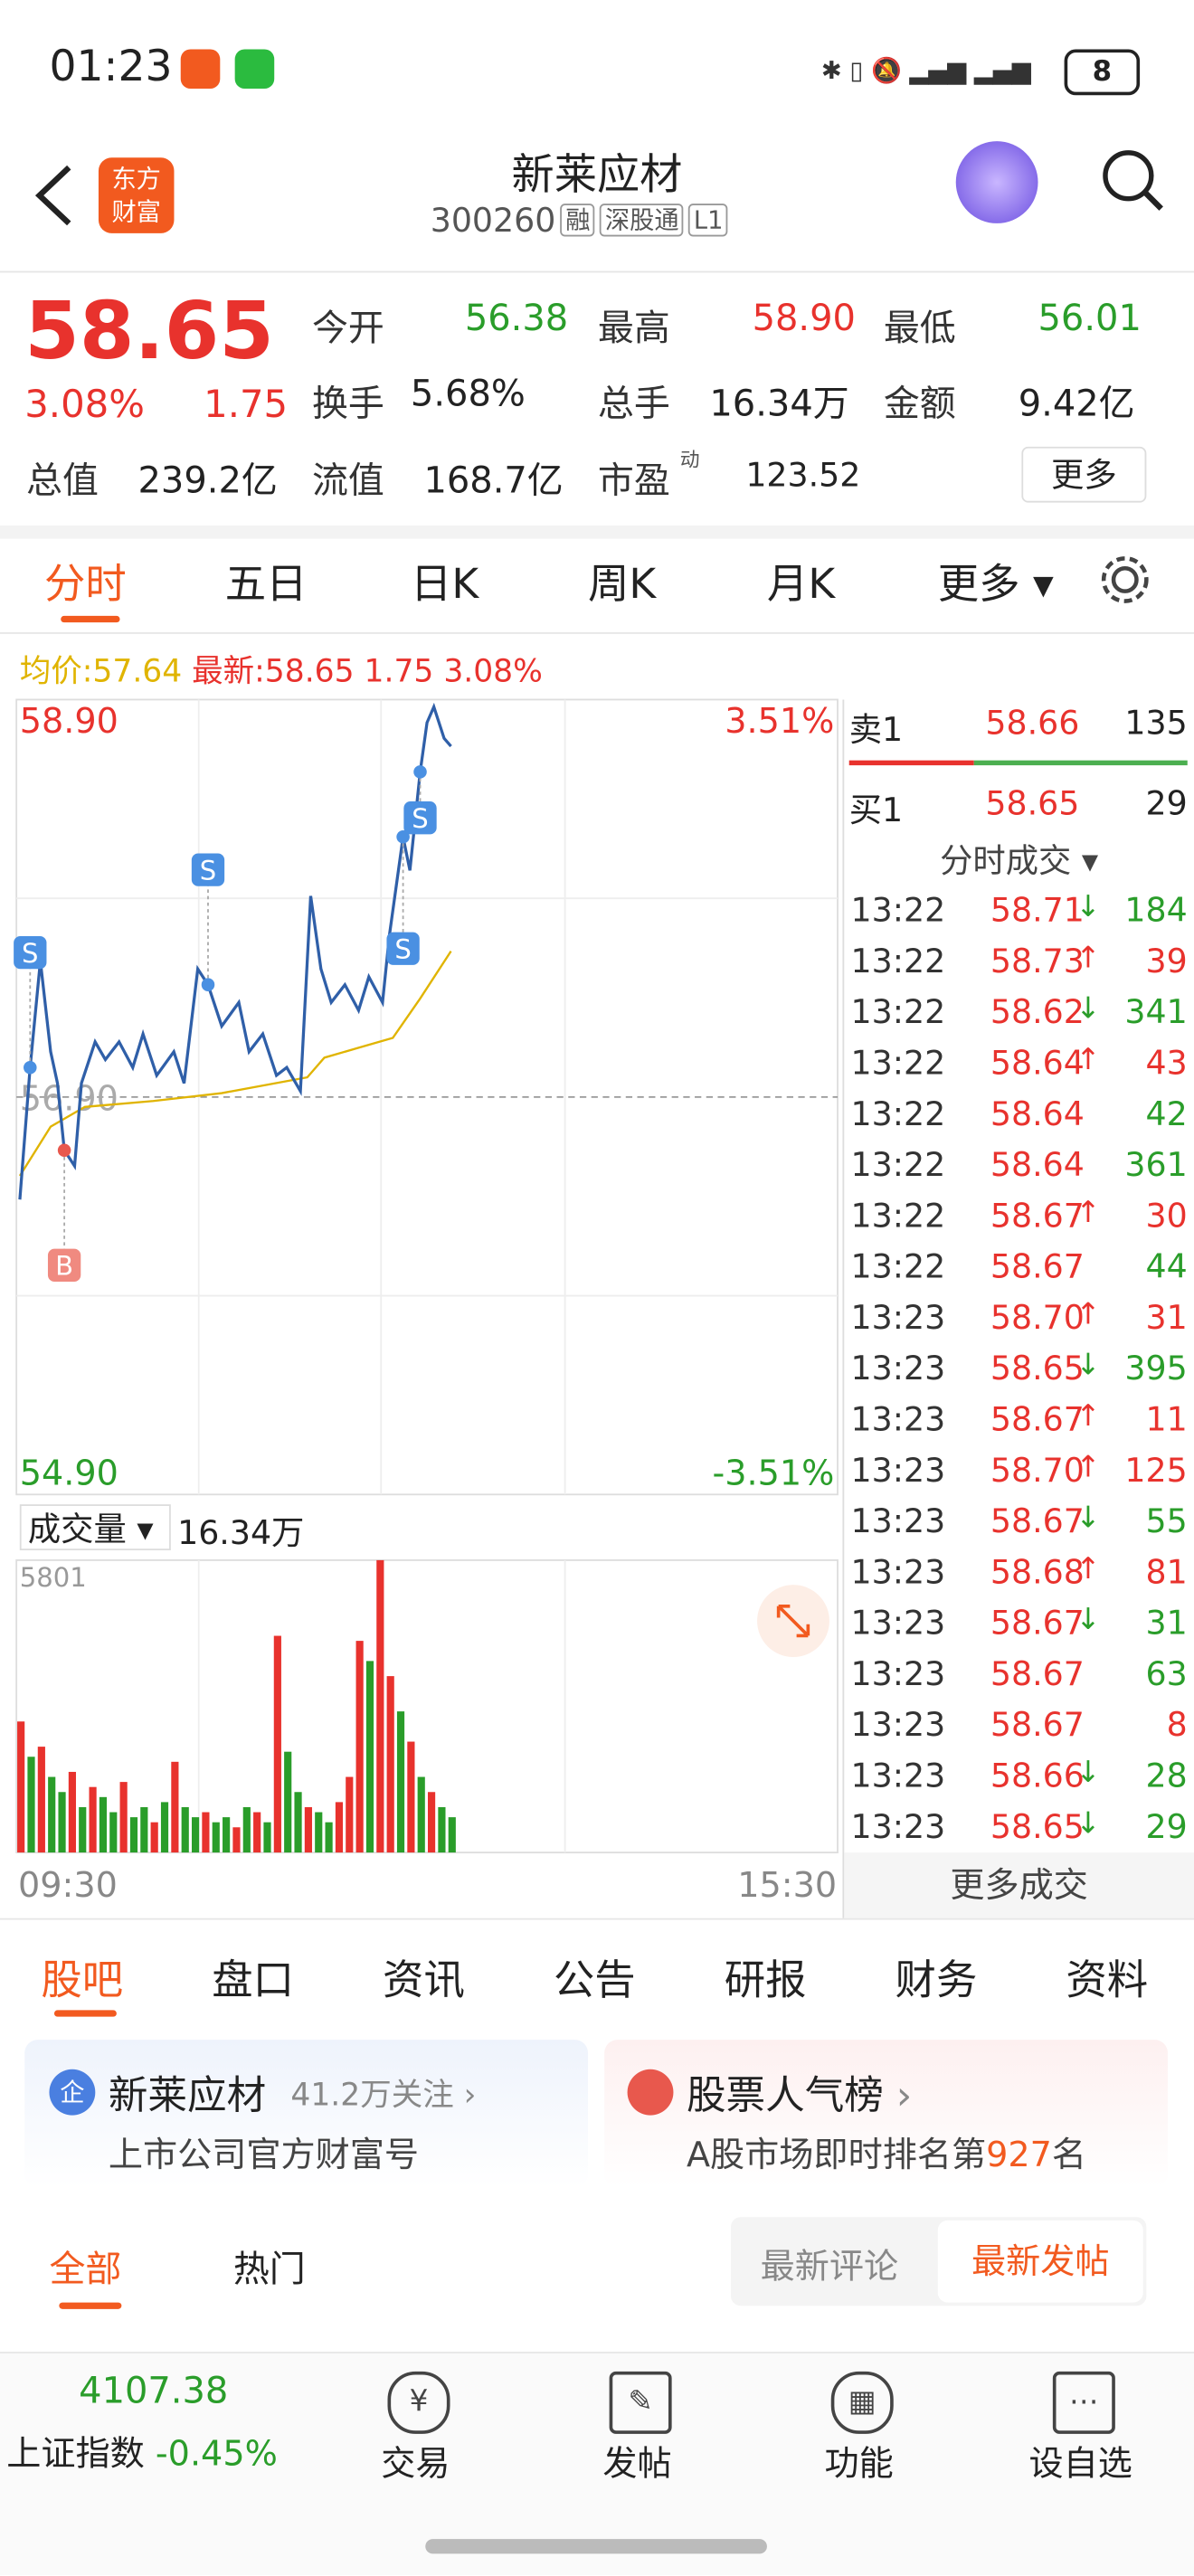 The height and width of the screenshot is (2576, 1194). I want to click on y-tick-label: 56.90, so click(69, 1098).